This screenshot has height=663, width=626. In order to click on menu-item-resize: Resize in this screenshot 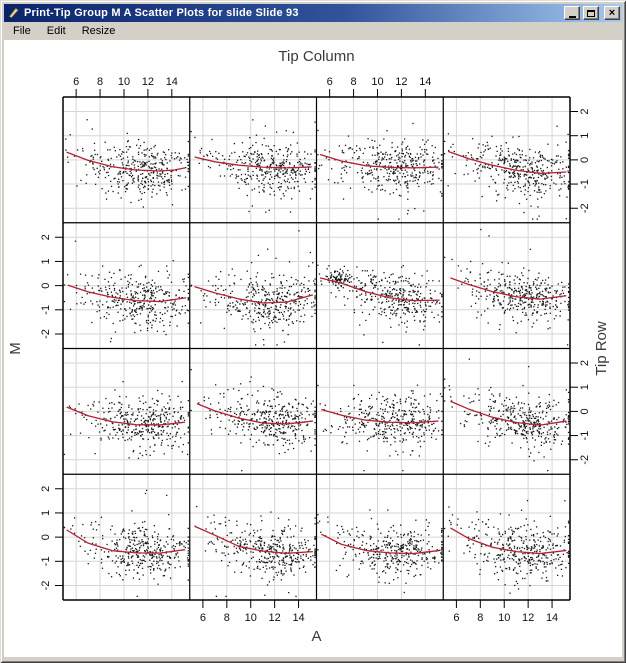, I will do `click(98, 30)`.